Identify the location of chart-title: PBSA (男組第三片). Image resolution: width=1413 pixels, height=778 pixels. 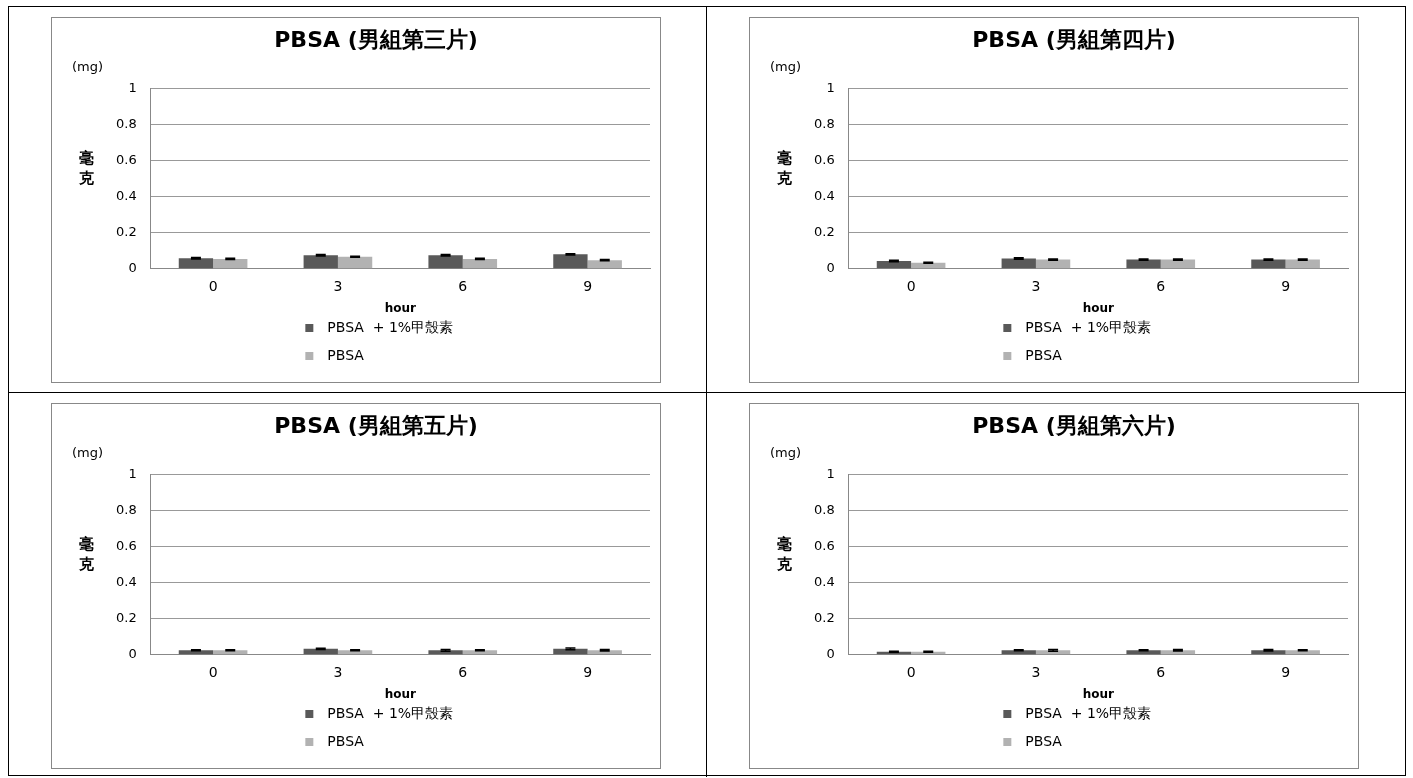
(376, 39).